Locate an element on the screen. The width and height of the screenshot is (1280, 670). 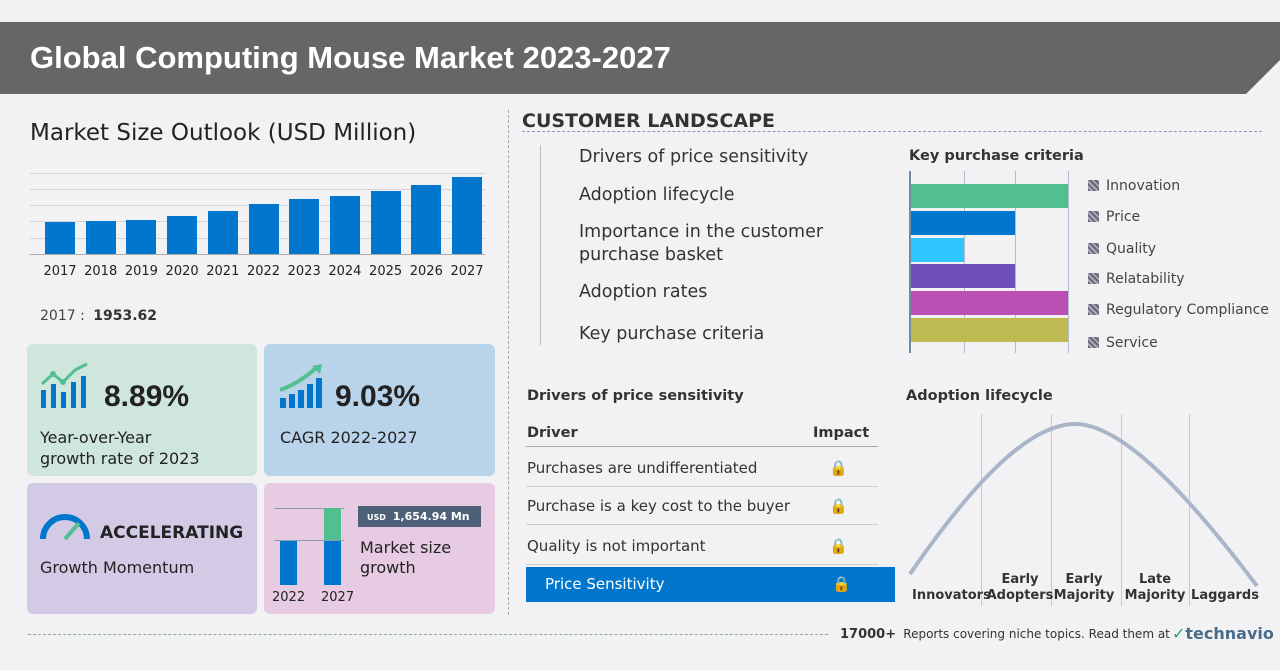
table-row: Quality is not important 🔒 is located at coordinates (702, 546).